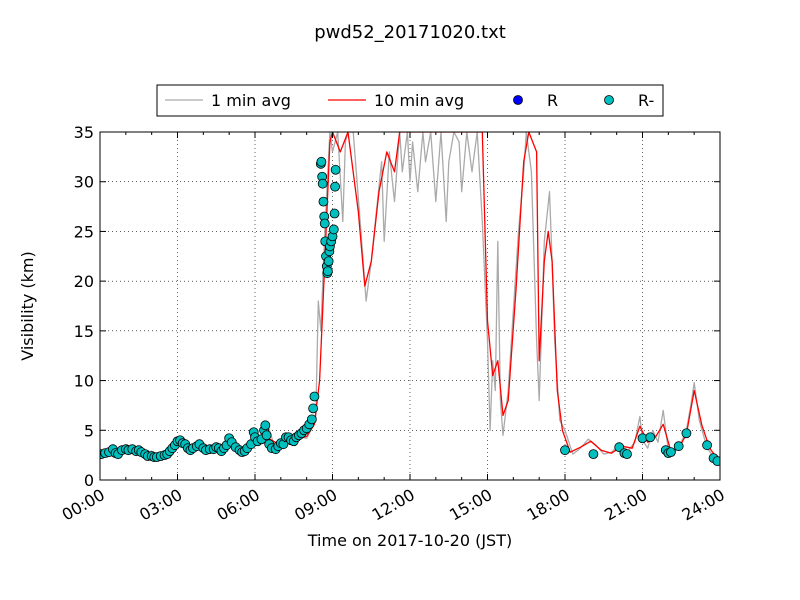 Image resolution: width=800 pixels, height=600 pixels. What do you see at coordinates (89, 430) in the screenshot?
I see `y-tick-label: 5` at bounding box center [89, 430].